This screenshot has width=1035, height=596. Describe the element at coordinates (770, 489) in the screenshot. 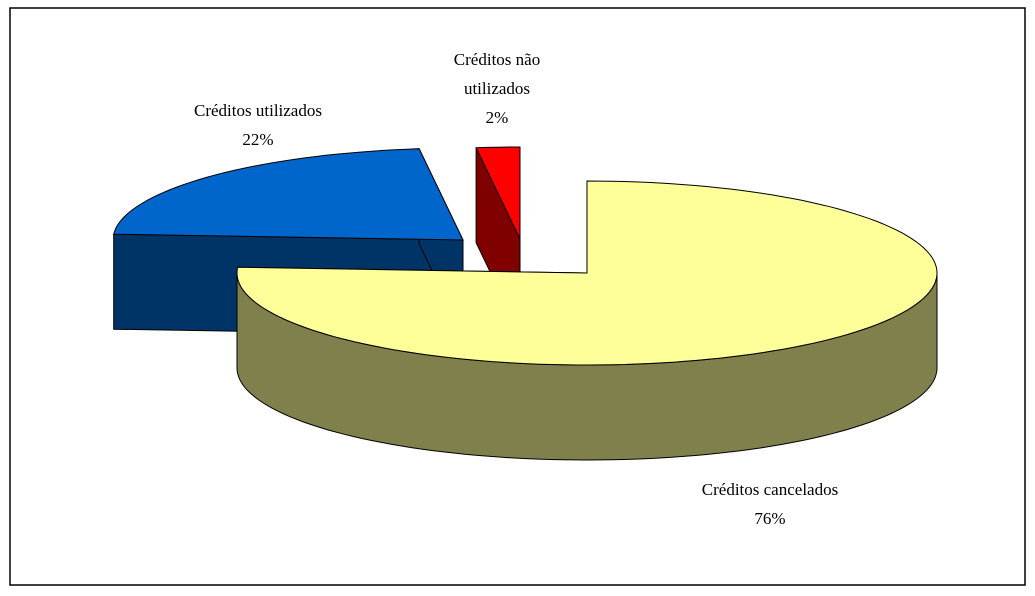

I see `category-label: Créditos cancelados` at that location.